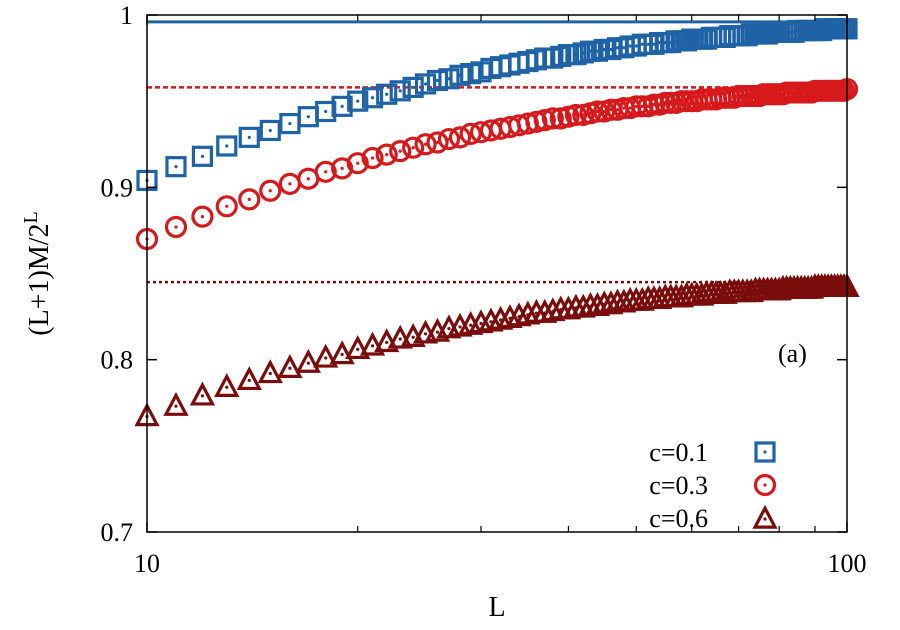 This screenshot has width=900, height=630. Describe the element at coordinates (117, 187) in the screenshot. I see `y-tick-label: 0.9` at that location.